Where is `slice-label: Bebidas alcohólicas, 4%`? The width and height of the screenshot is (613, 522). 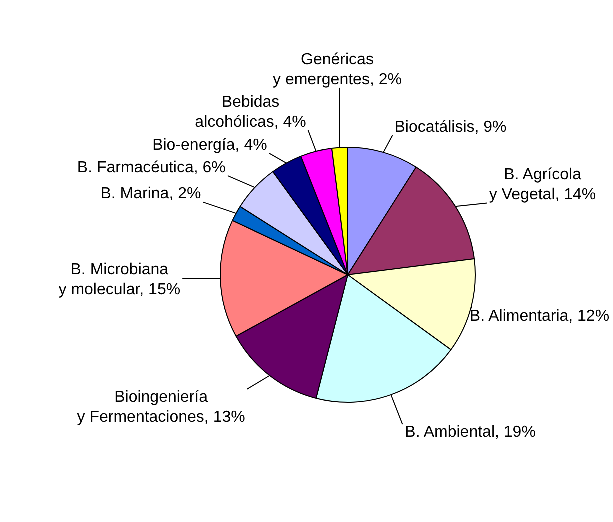
slice-label: Bebidas alcohólicas, 4% is located at coordinates (250, 112).